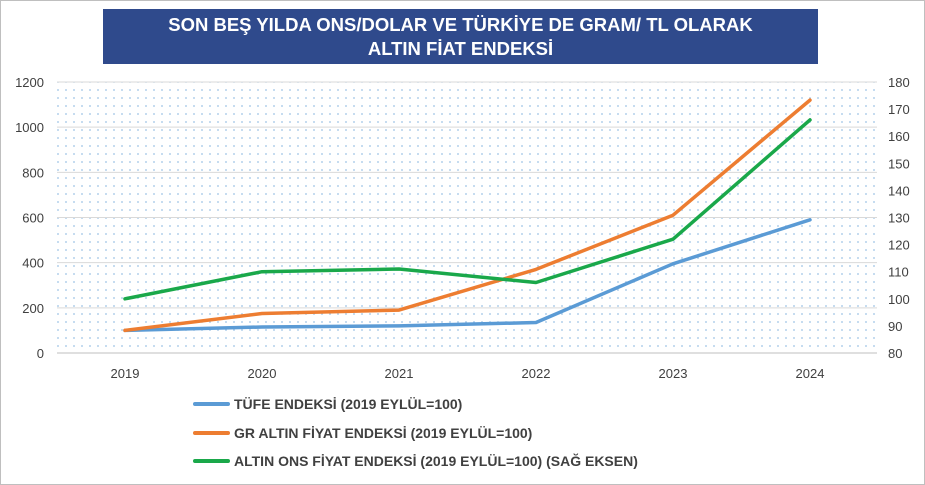 This screenshot has width=925, height=485. Describe the element at coordinates (460, 48) in the screenshot. I see `chart-title-line-2: ALTIN FİAT ENDEKSİ` at that location.